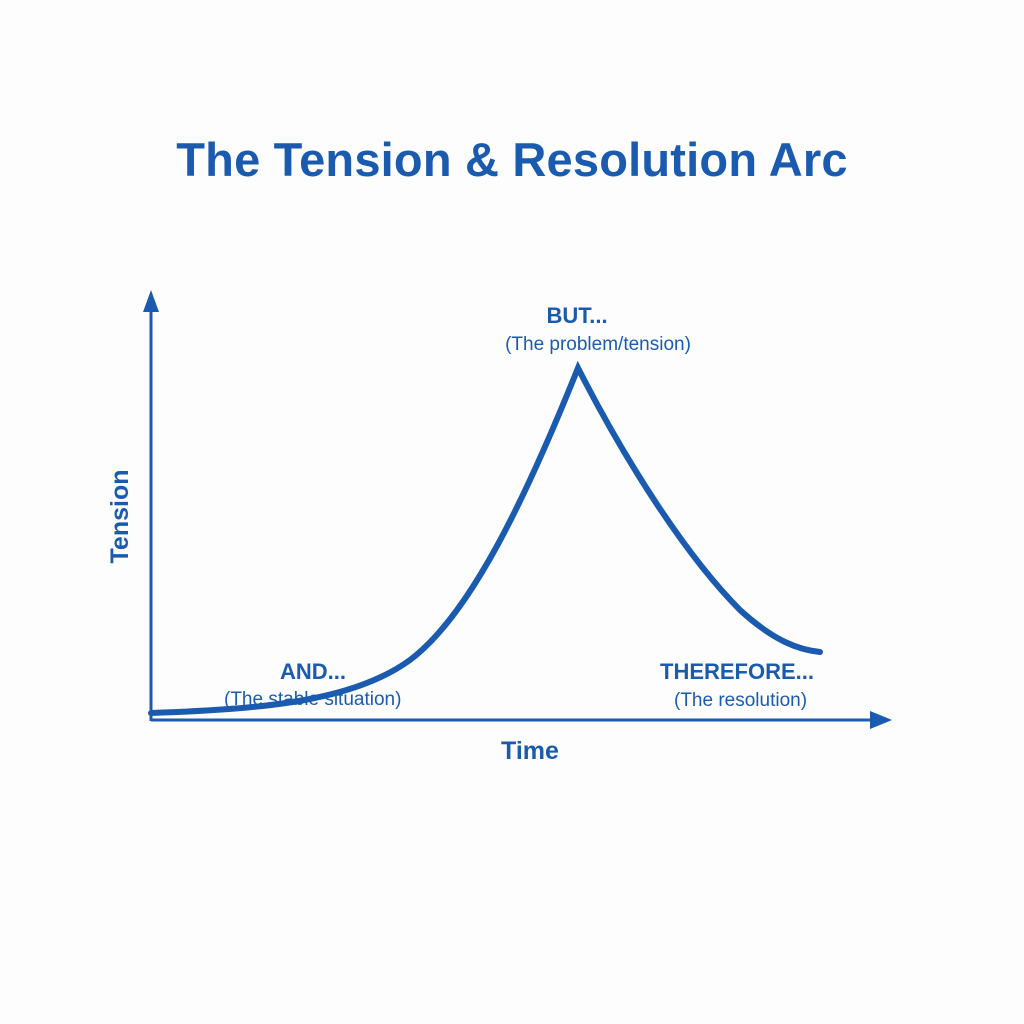 The height and width of the screenshot is (1024, 1024). I want to click on stage-but-caption: (The problem/tension), so click(598, 344).